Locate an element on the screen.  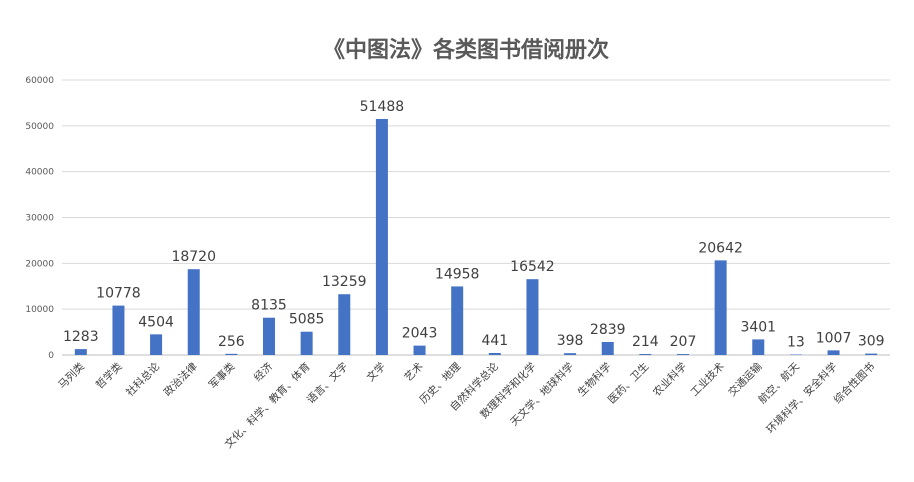
x-tick-label: 工业技术 is located at coordinates (707, 379).